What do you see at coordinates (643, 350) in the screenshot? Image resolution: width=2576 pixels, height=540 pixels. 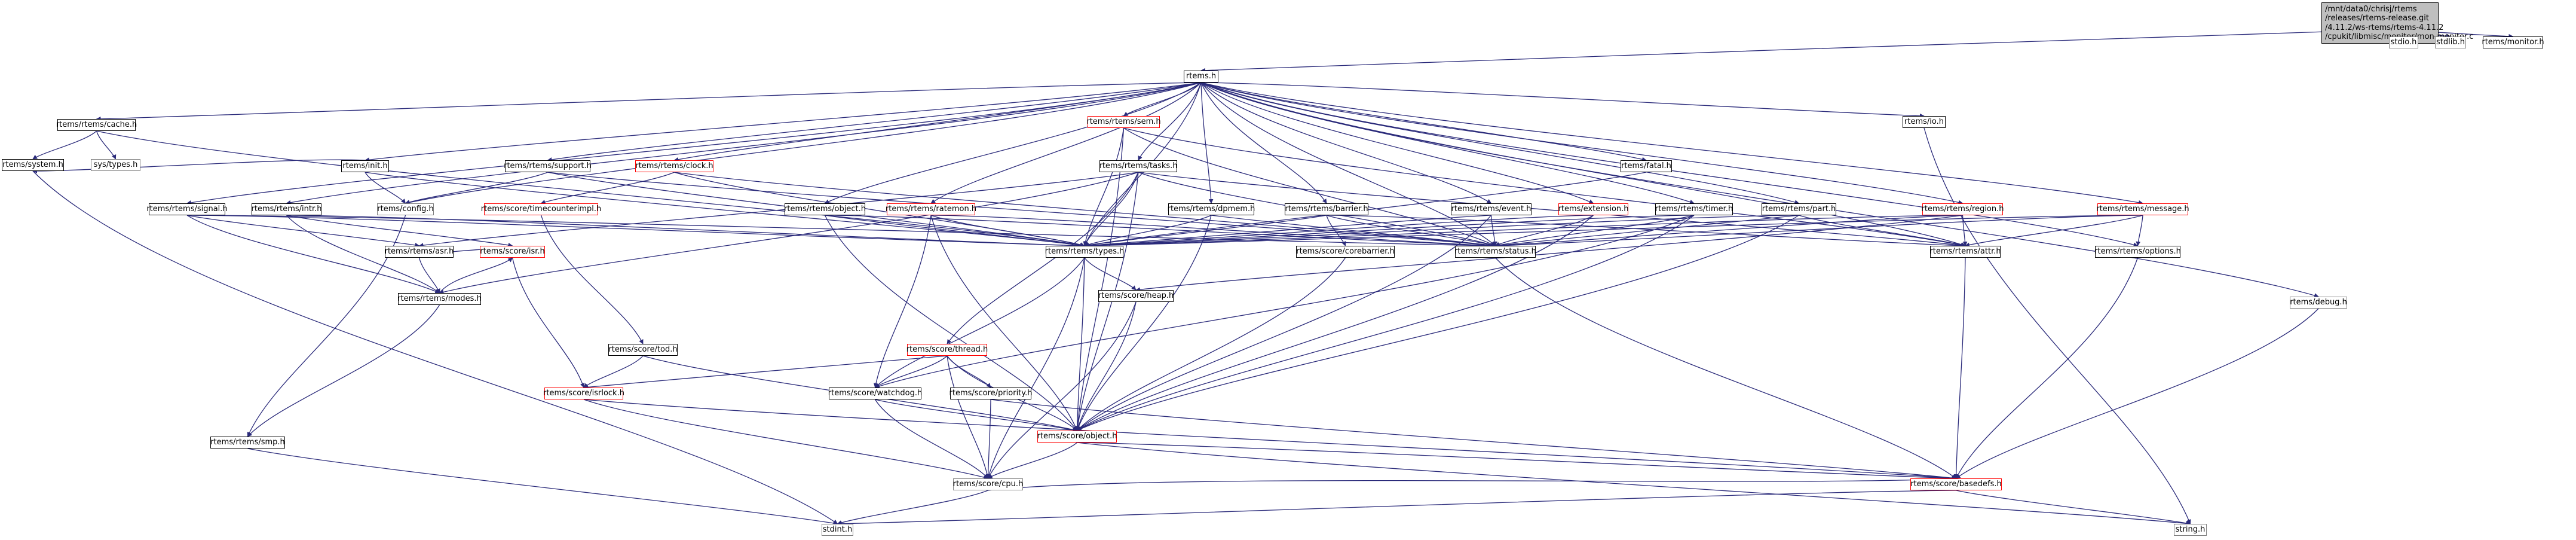 I see `graph-node-tod: rtems/score/tod.h` at bounding box center [643, 350].